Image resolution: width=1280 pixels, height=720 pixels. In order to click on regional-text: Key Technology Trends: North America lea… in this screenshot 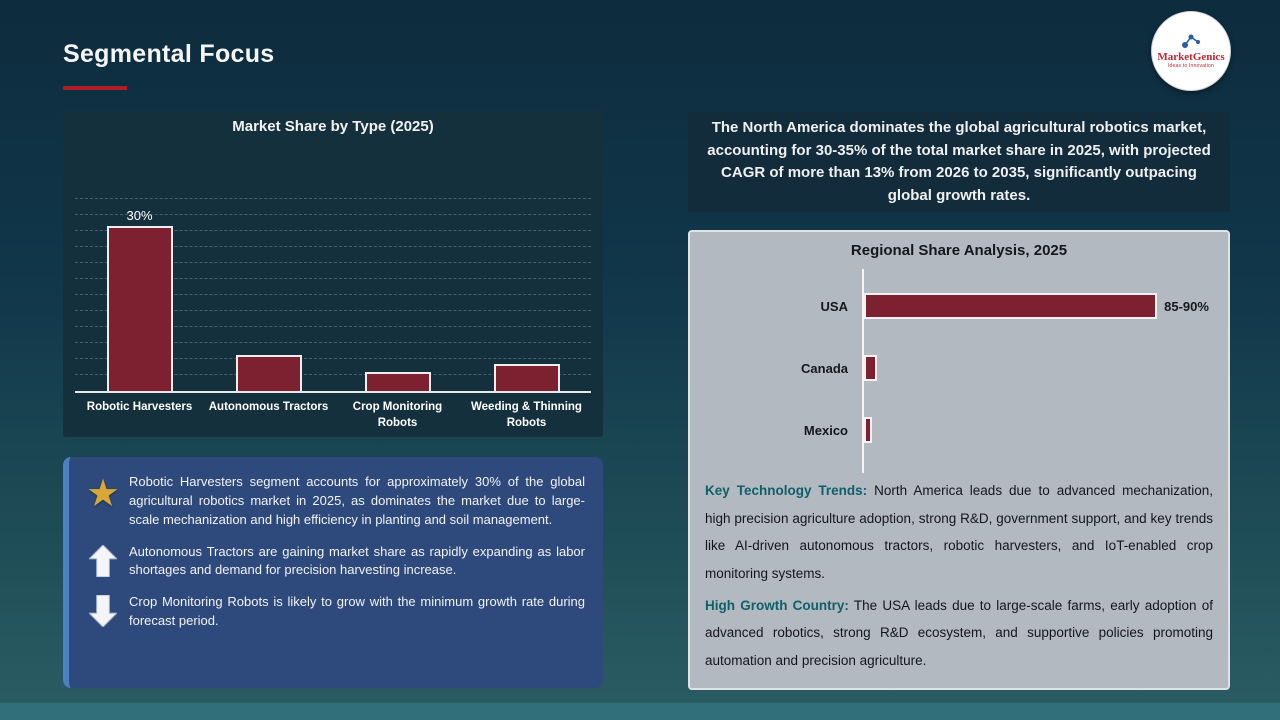, I will do `click(959, 574)`.